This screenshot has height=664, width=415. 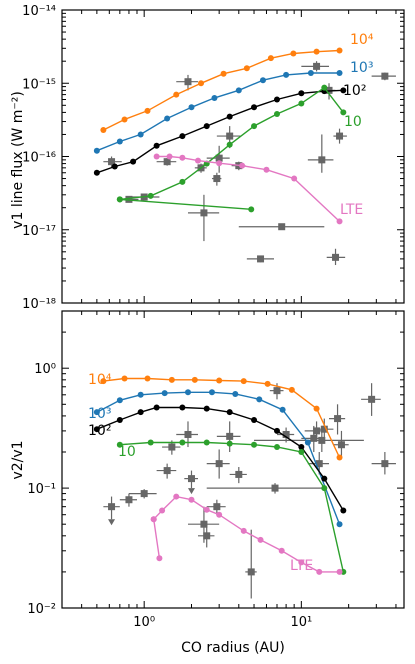 I want to click on y-tick-label: 10⁻², so click(x=41, y=609).